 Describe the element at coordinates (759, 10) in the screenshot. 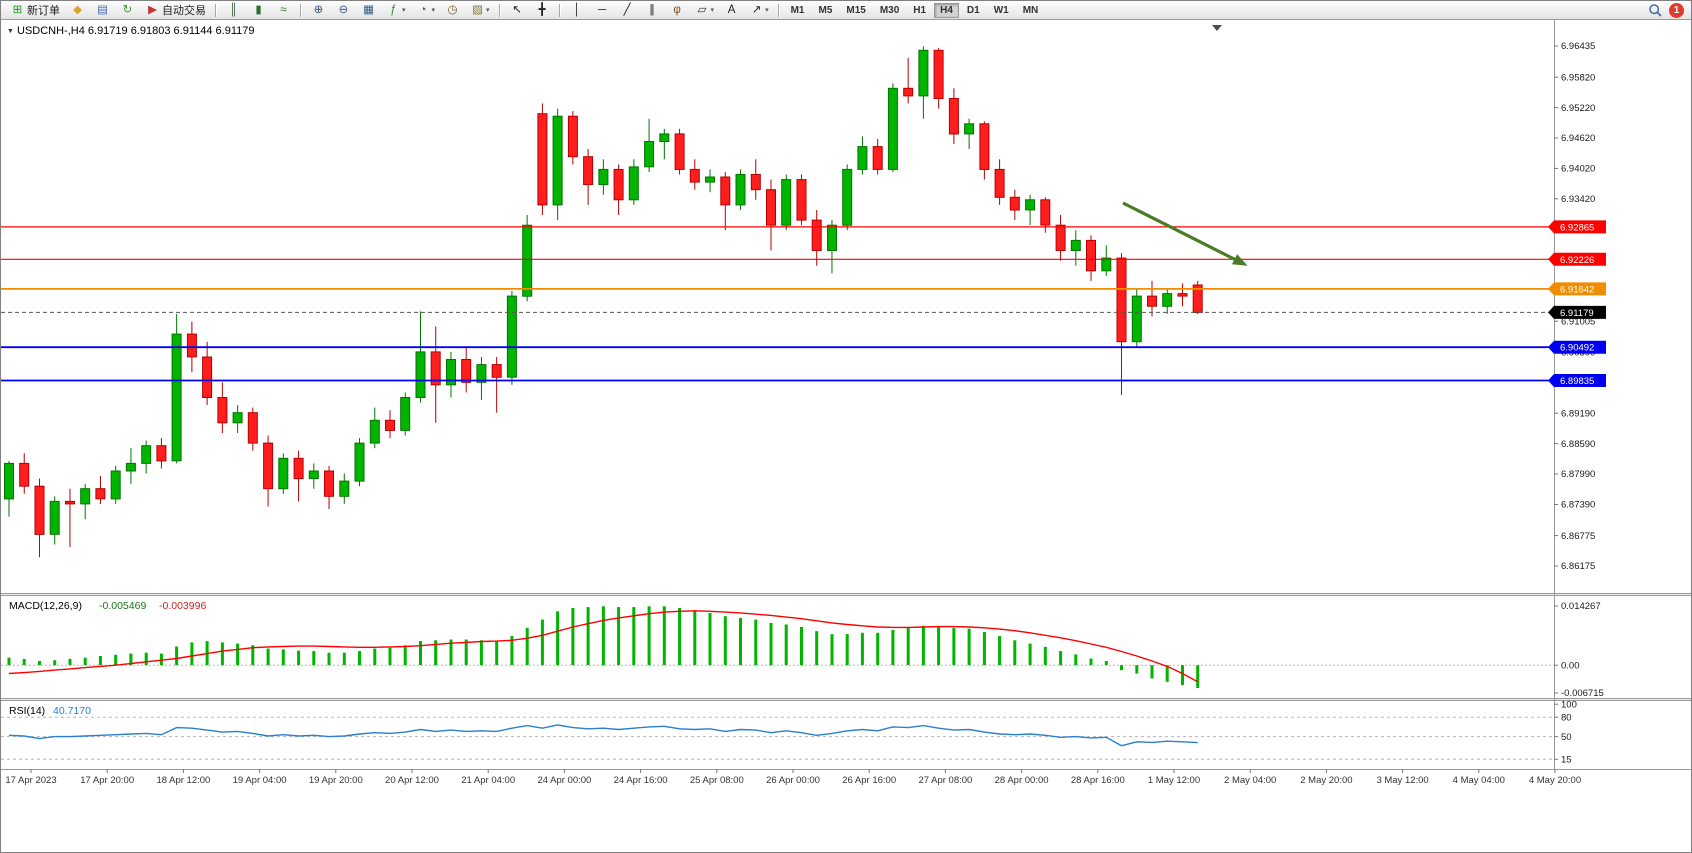

I see `arrows-icon: ↗ ▾` at that location.